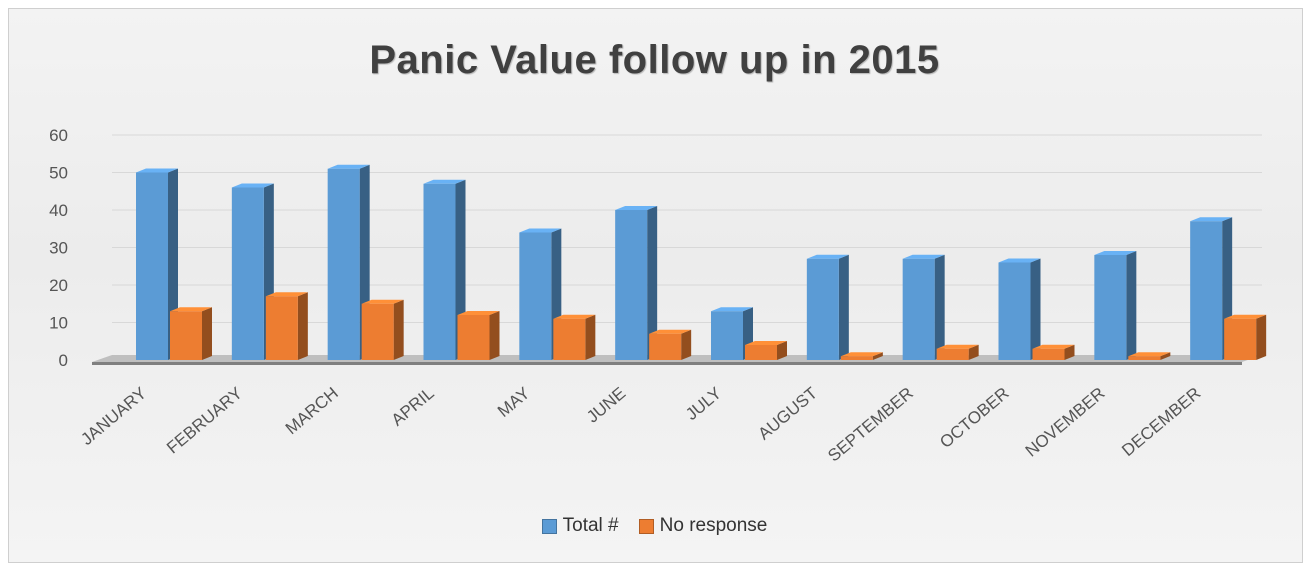 This screenshot has height=569, width=1309. I want to click on bar-total-april, so click(444, 269).